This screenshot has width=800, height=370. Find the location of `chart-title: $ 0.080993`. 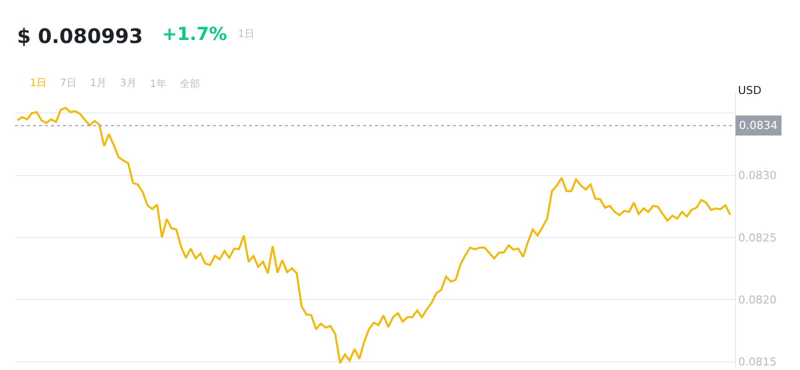

chart-title: $ 0.080993 is located at coordinates (80, 36).